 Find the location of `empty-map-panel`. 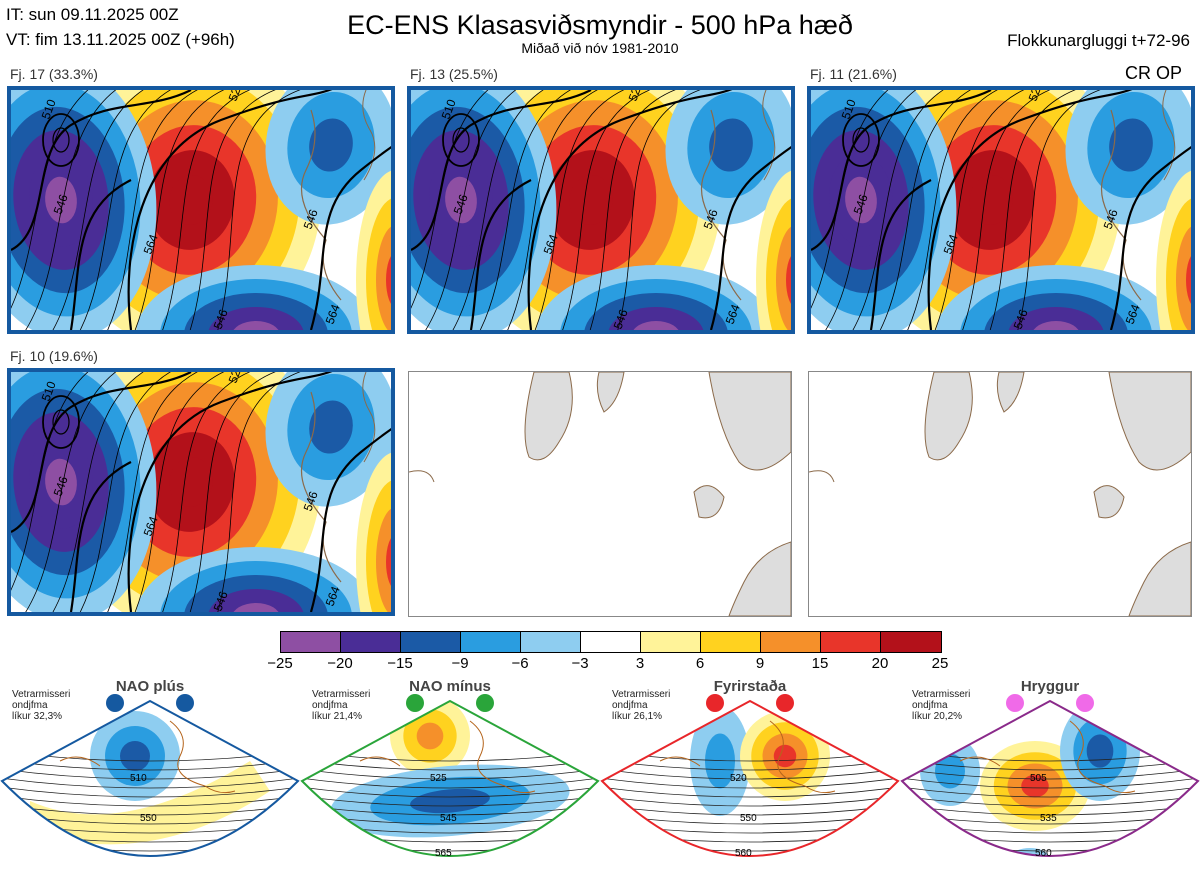

empty-map-panel is located at coordinates (1000, 494).